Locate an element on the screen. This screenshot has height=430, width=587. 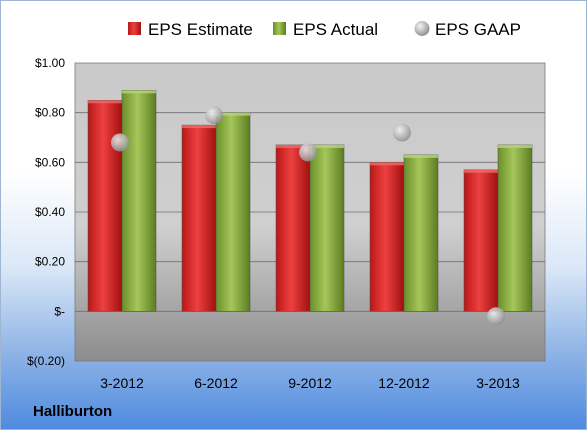
y-tick-label: $0.20 is located at coordinates (50, 262).